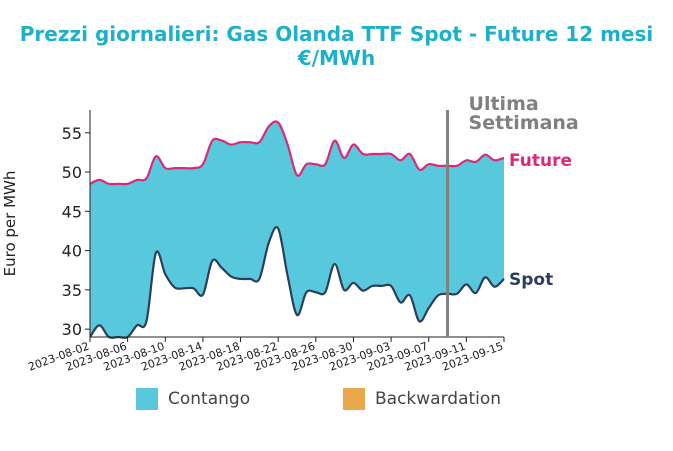 The height and width of the screenshot is (451, 673). What do you see at coordinates (72, 329) in the screenshot?
I see `y-tick-label: 30` at bounding box center [72, 329].